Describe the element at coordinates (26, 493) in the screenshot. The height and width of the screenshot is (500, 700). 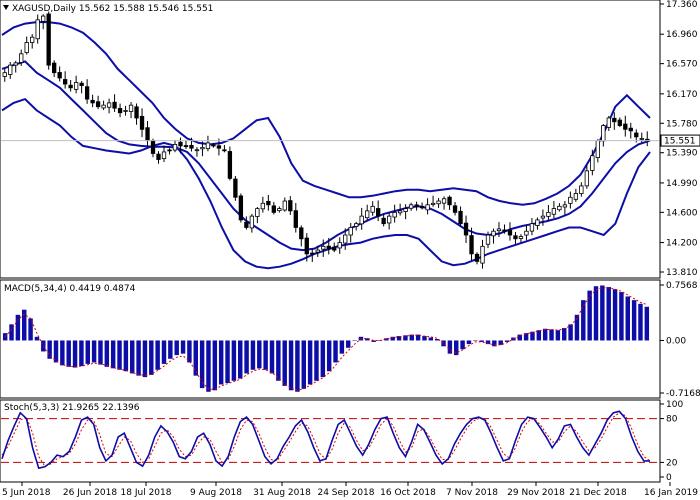
I see `time-tick-label: 5 Jun 2018` at that location.